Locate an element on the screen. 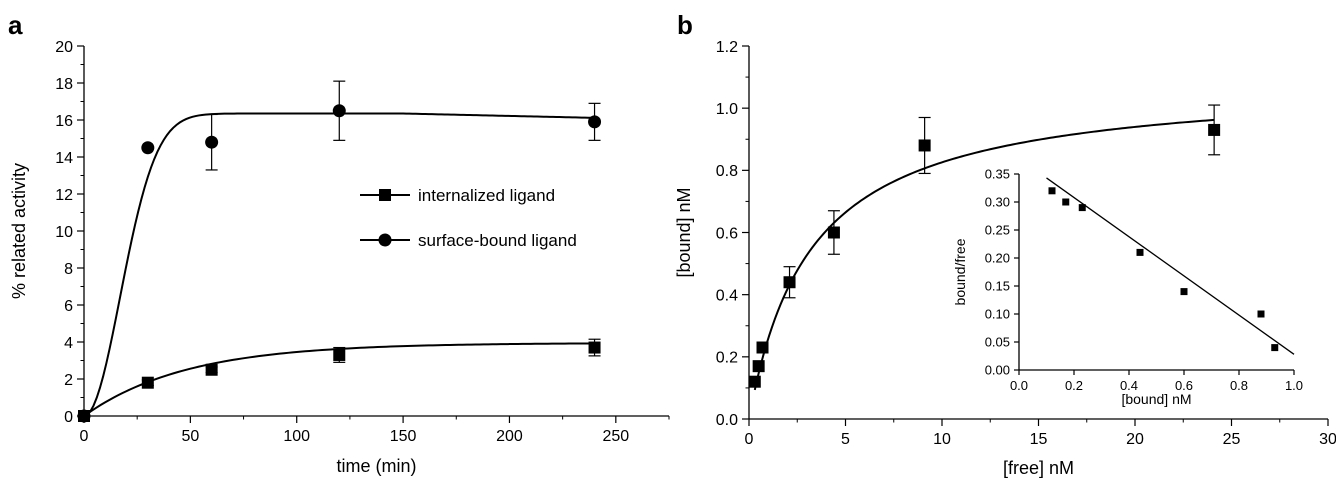 This screenshot has width=1336, height=478. legend-surface-label: surface-bound ligand is located at coordinates (497, 240).